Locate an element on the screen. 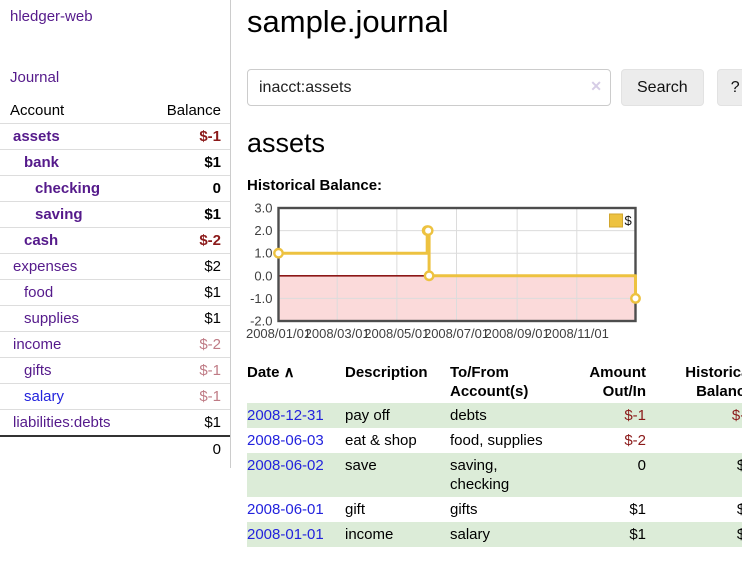  account-name-cell: supplies is located at coordinates (69, 318).